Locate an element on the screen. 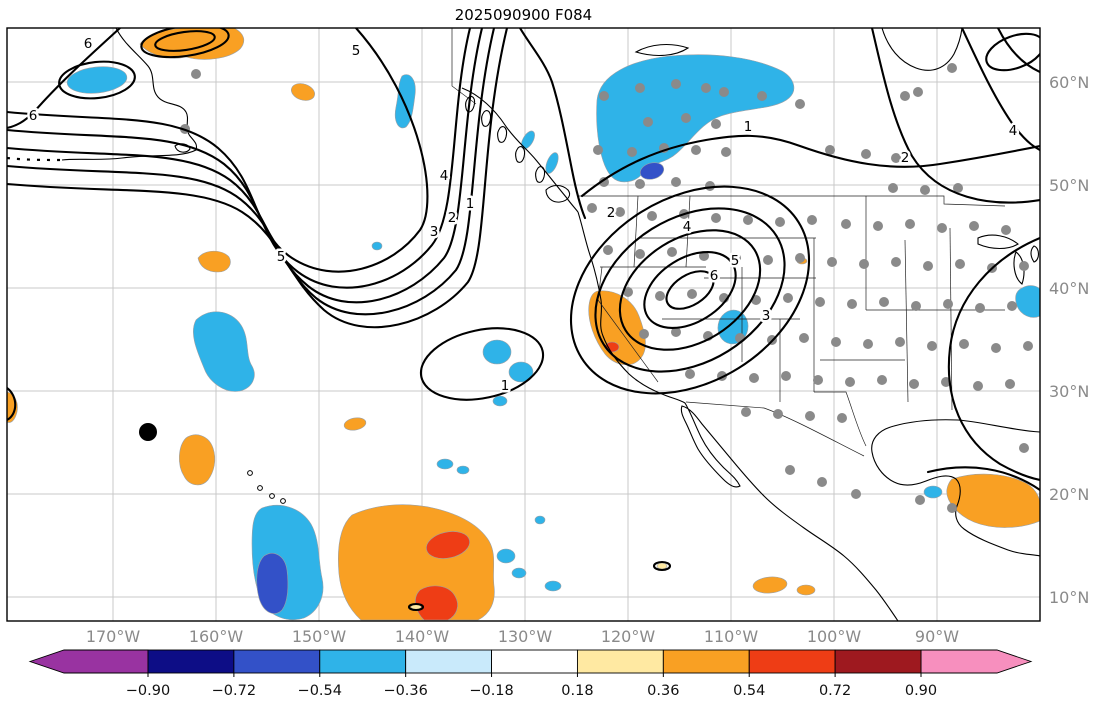 This screenshot has width=1105, height=712. plot-title: 2025090900 F084 is located at coordinates (523, 15).